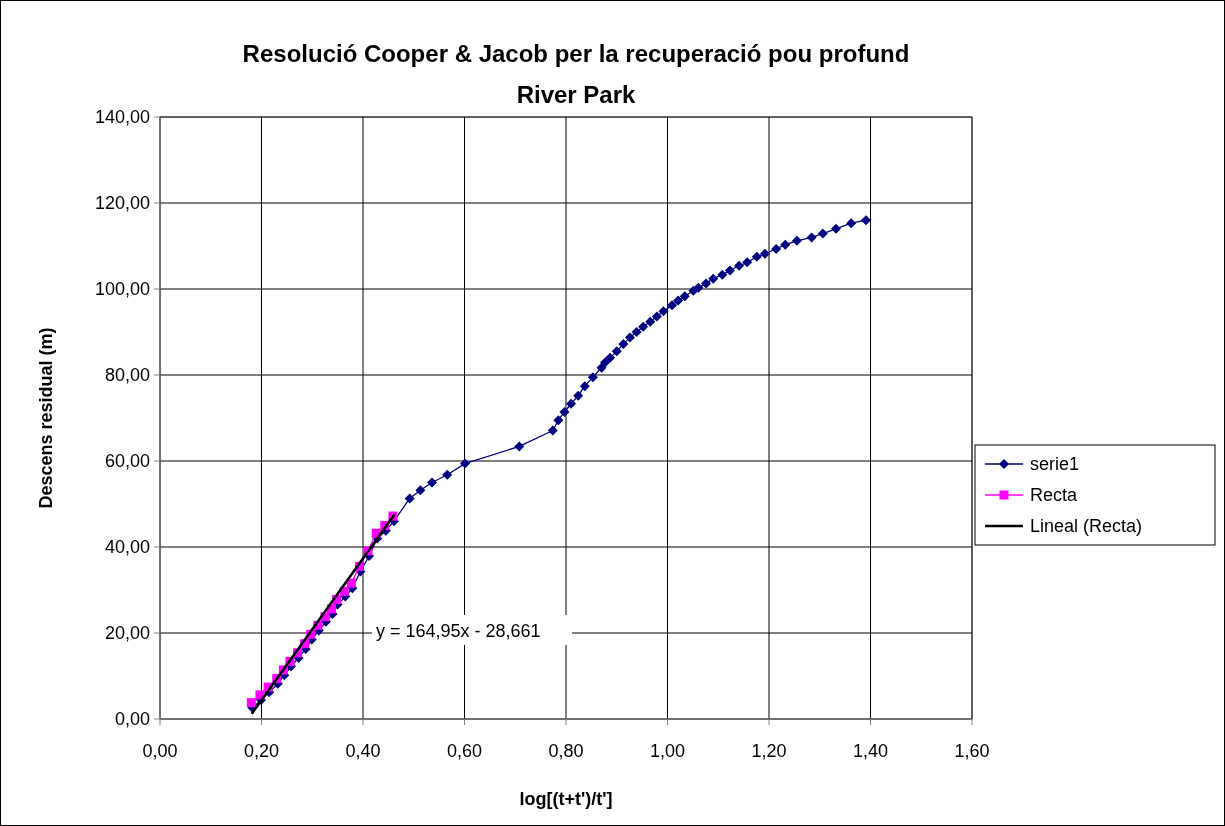 Image resolution: width=1225 pixels, height=826 pixels. What do you see at coordinates (576, 53) in the screenshot?
I see `chart-title: Resolució Cooper & Jacob per la recuperació pou profund` at bounding box center [576, 53].